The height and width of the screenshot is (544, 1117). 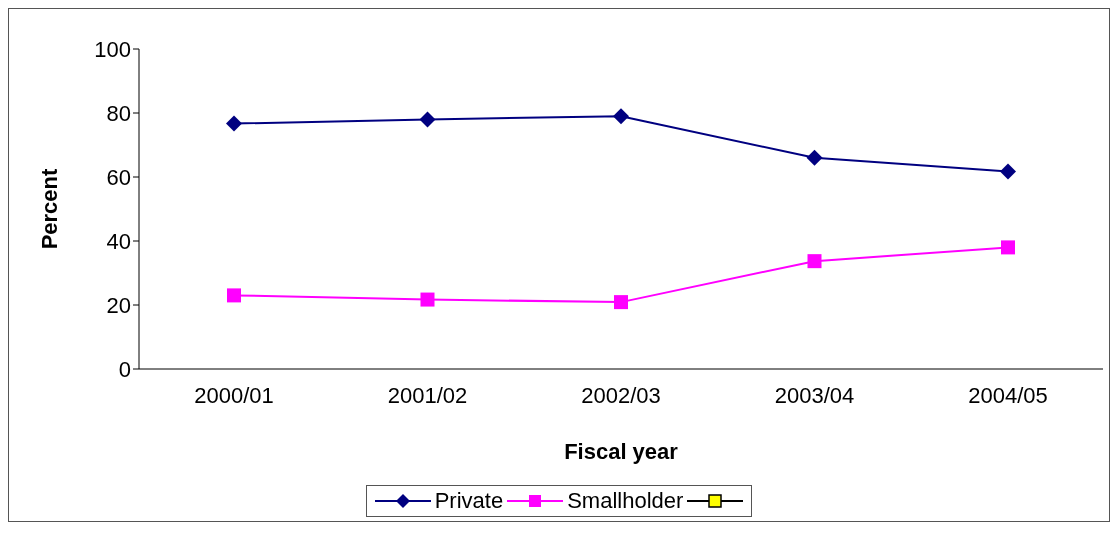 I want to click on x-tick-label: 2003/04, so click(x=814, y=395).